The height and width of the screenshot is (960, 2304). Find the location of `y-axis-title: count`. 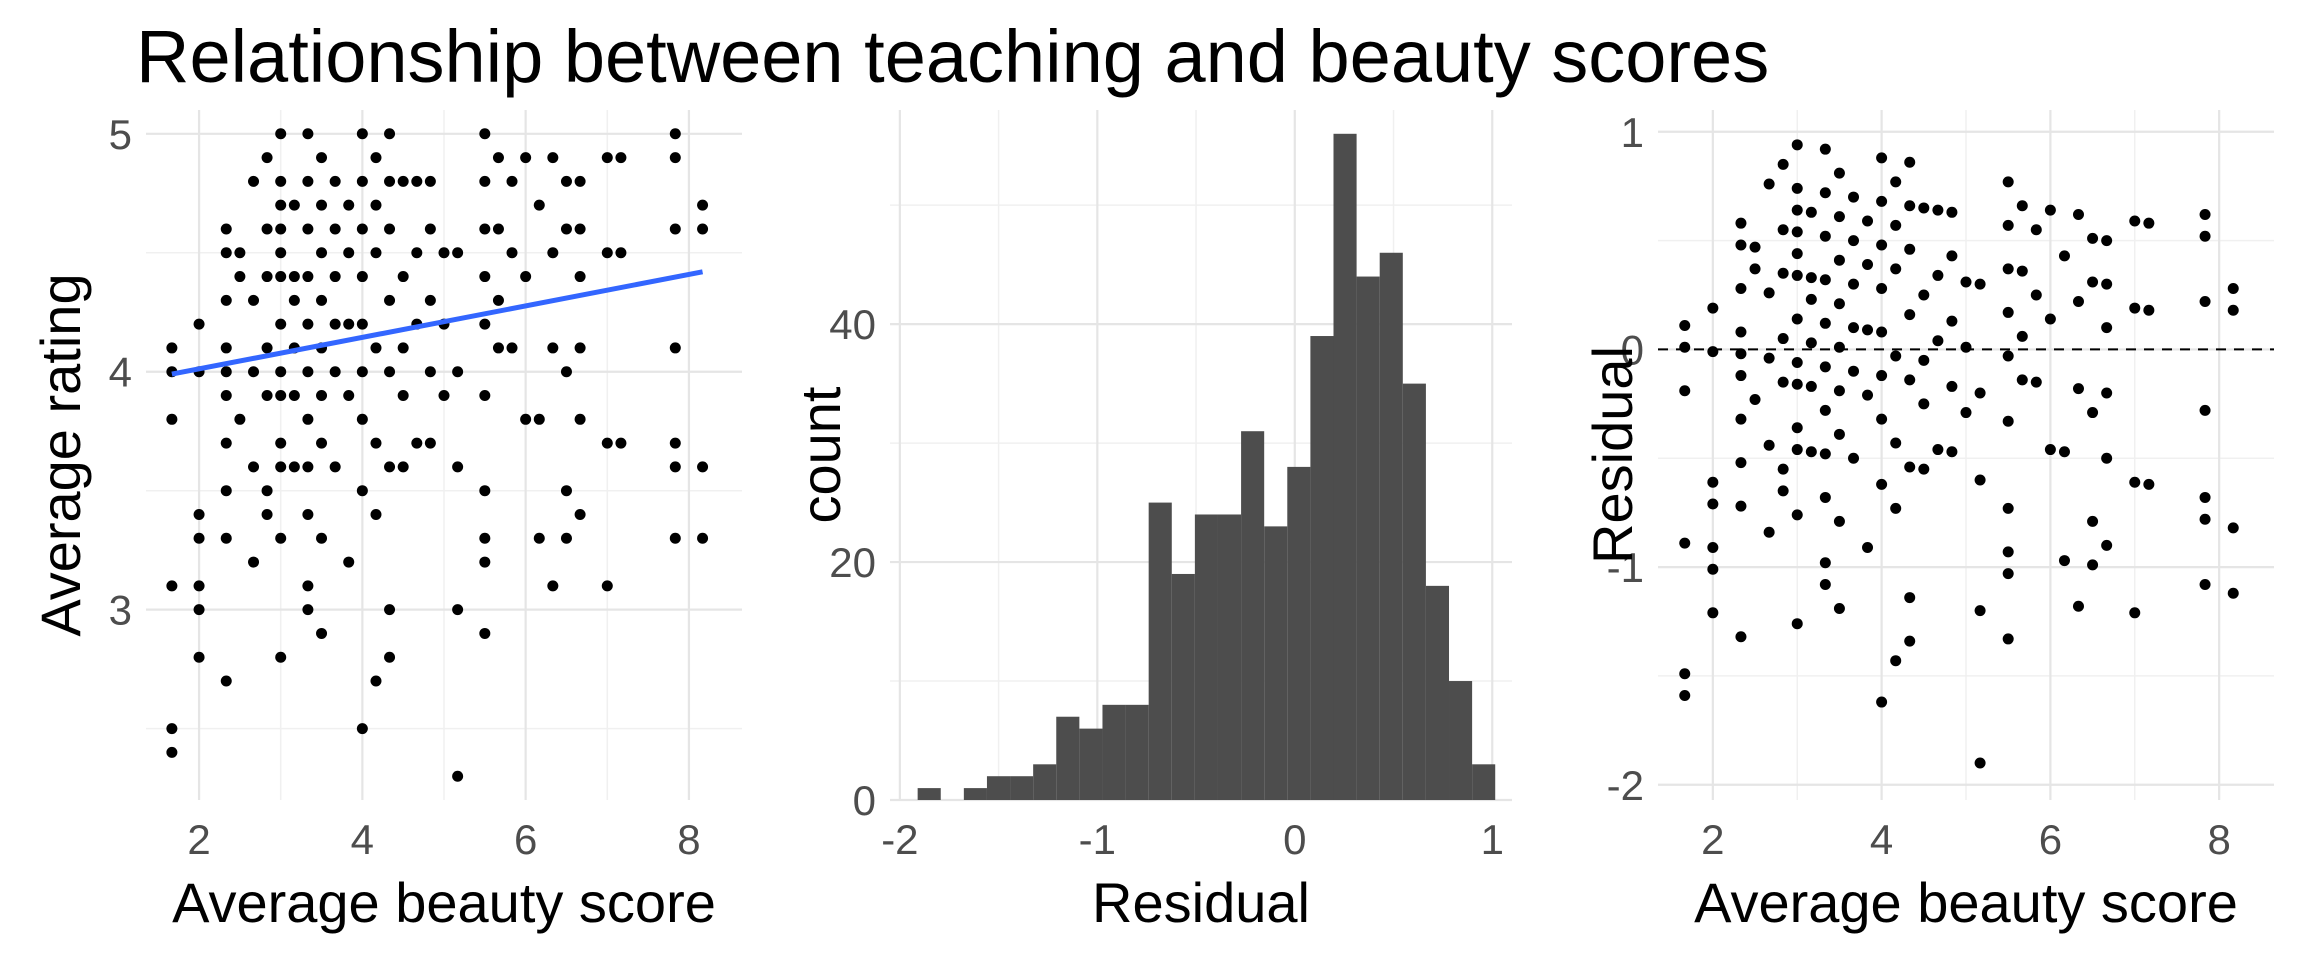

y-axis-title: count is located at coordinates (820, 454).